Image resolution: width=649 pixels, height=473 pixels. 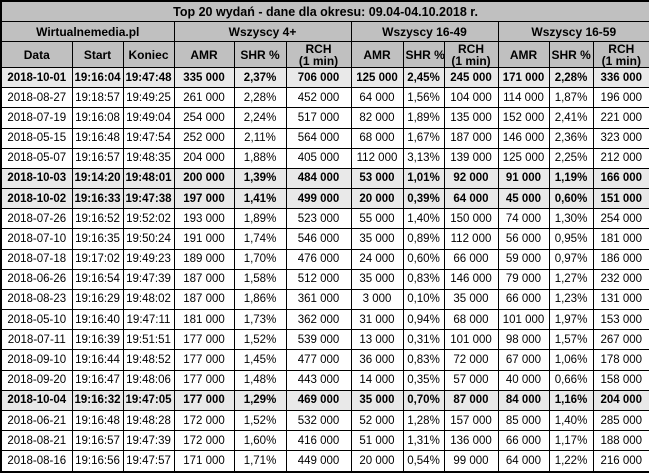 I want to click on table-cell: 2018-10-03, so click(x=36, y=178).